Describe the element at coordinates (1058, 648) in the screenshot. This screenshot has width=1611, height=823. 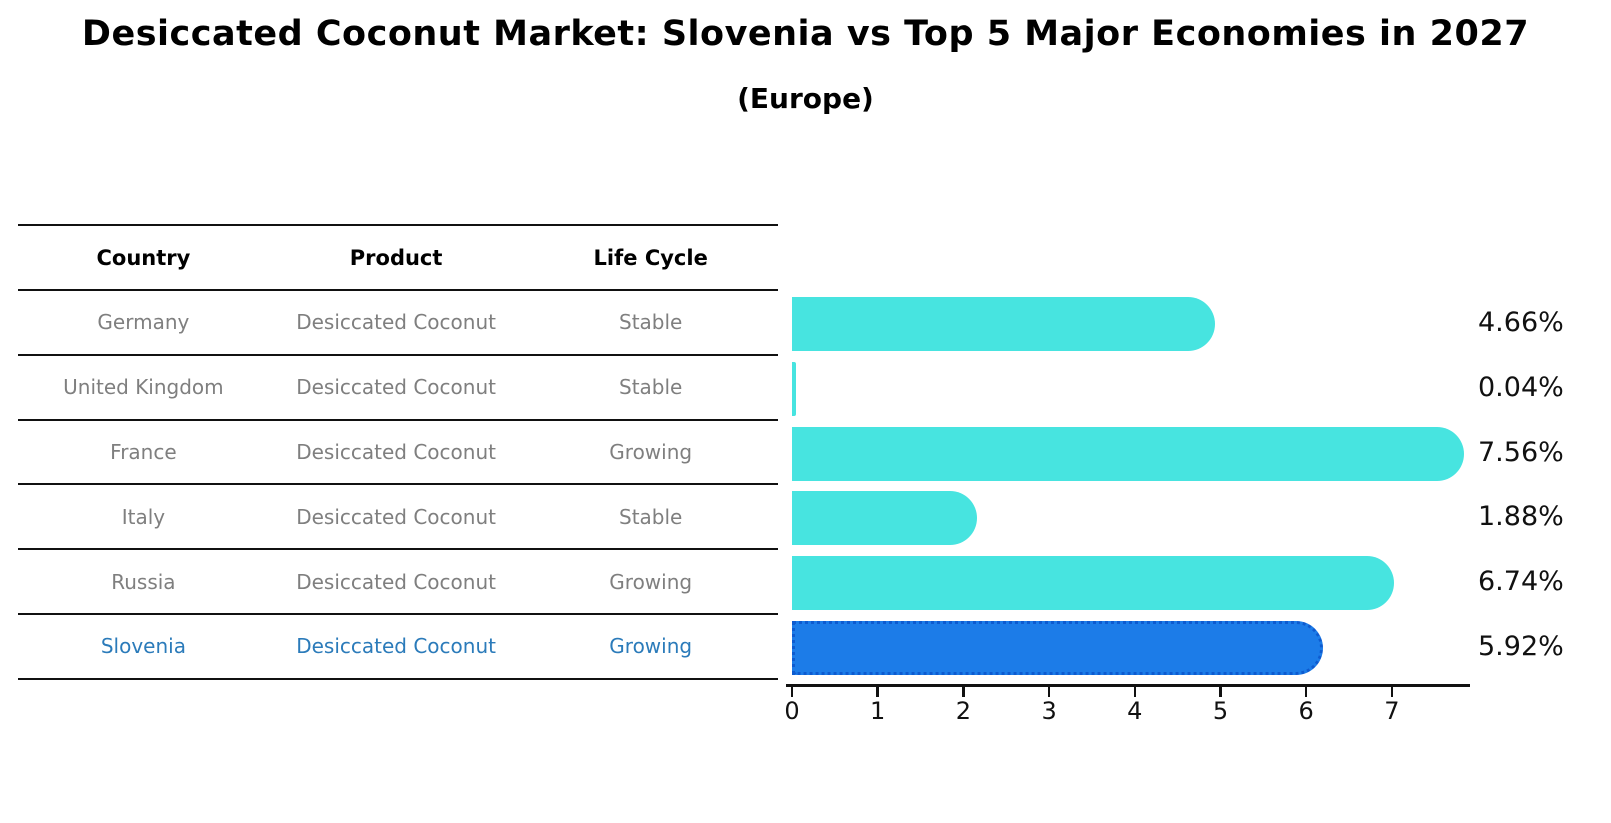
I see `bar-slovenia` at that location.